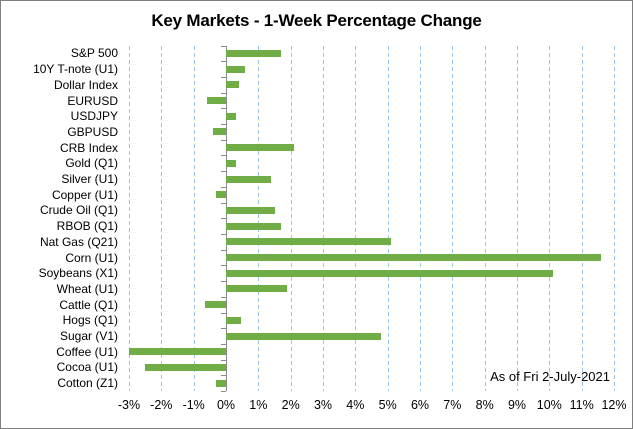 This screenshot has height=429, width=633. I want to click on x-axis-tick-label: 12%, so click(614, 405).